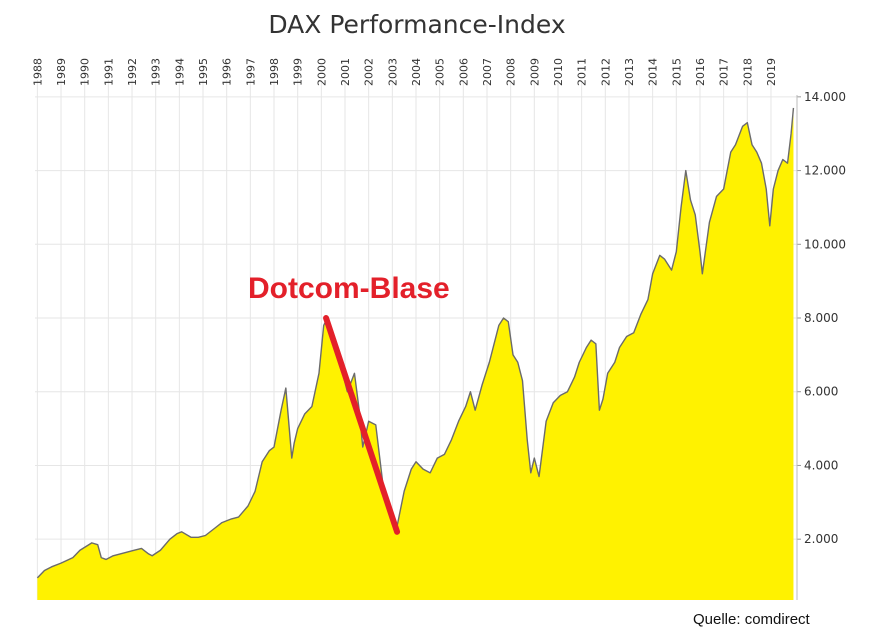  What do you see at coordinates (369, 72) in the screenshot?
I see `year-label: 2002` at bounding box center [369, 72].